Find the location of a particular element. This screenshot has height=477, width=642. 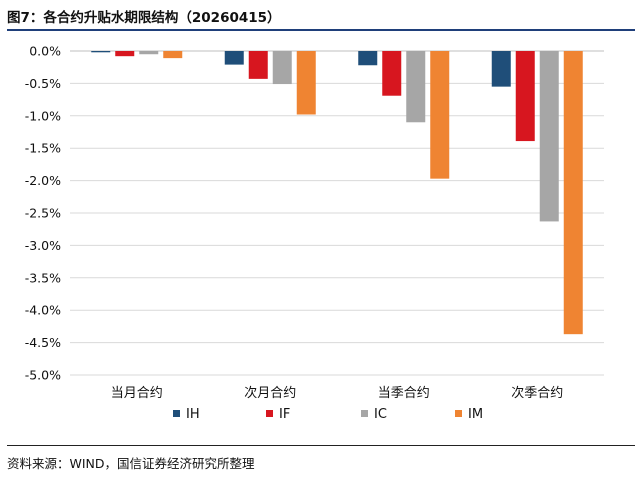

x-tick-label: 次月合约 is located at coordinates (270, 393).